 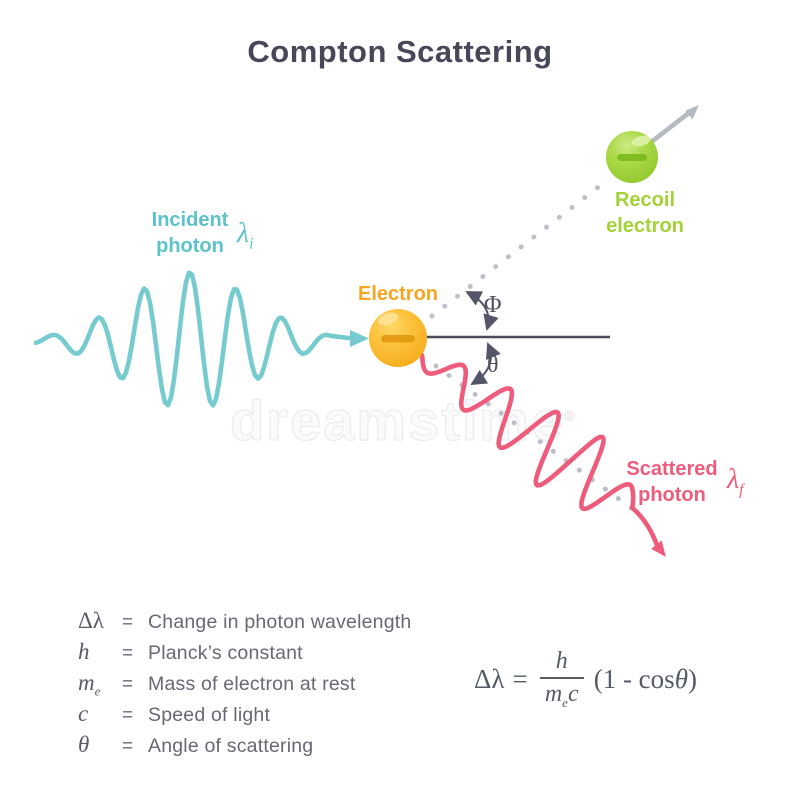 I want to click on scattered-trajectory-dots, so click(x=538, y=440).